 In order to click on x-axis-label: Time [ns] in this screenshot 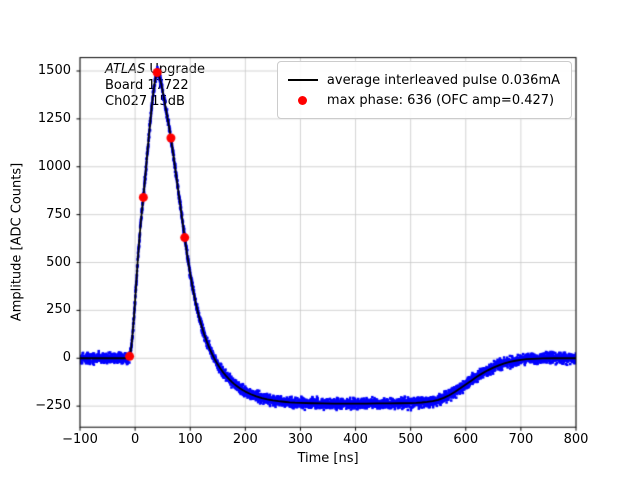, I will do `click(328, 458)`.